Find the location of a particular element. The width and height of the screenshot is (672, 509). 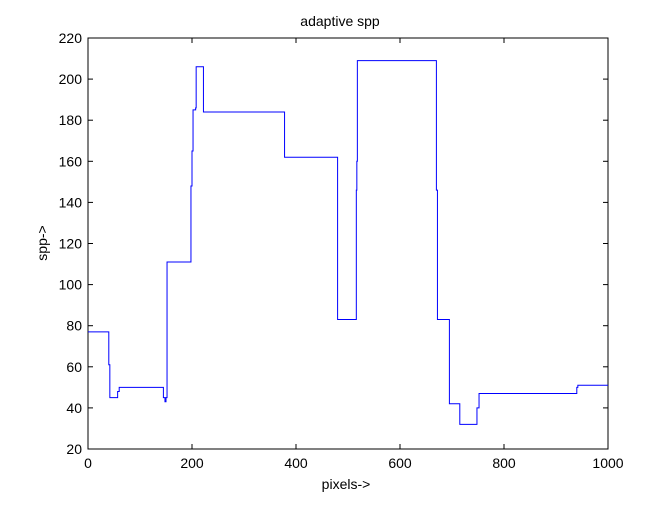

chart-title: adaptive spp is located at coordinates (340, 21).